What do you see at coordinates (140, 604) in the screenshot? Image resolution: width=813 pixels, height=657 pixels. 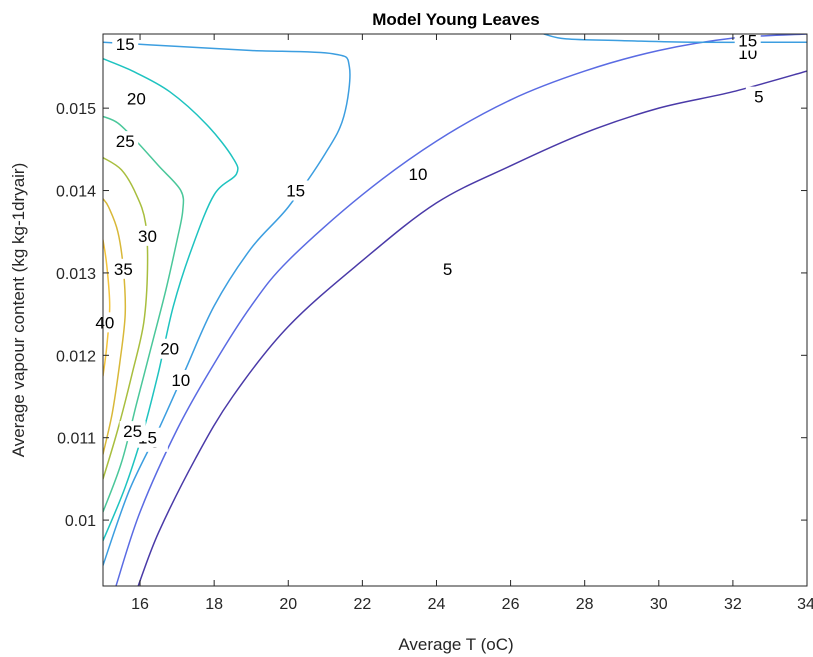 I see `x-tick-label: 16` at bounding box center [140, 604].